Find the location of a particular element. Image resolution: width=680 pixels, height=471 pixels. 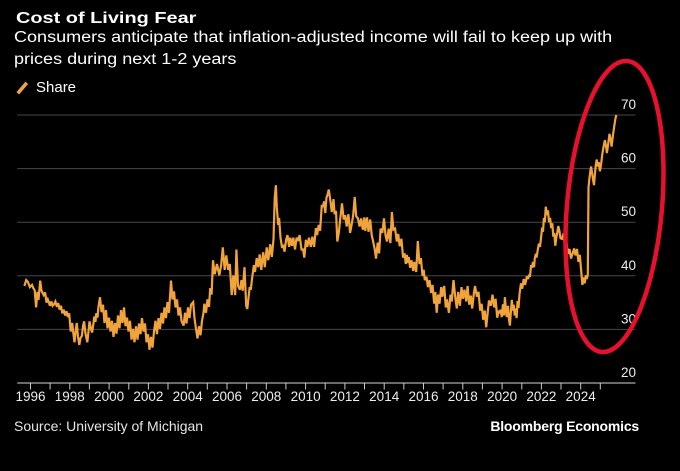

svg-text: 2014 is located at coordinates (384, 396).